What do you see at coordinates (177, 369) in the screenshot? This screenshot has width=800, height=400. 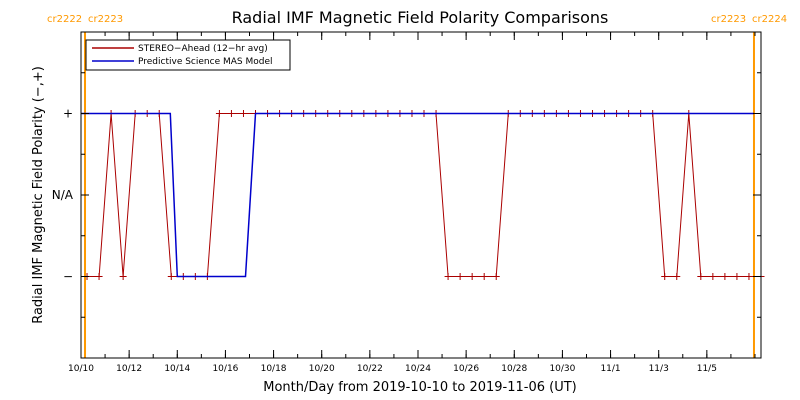 I see `x-tick-label: 10/14` at bounding box center [177, 369].